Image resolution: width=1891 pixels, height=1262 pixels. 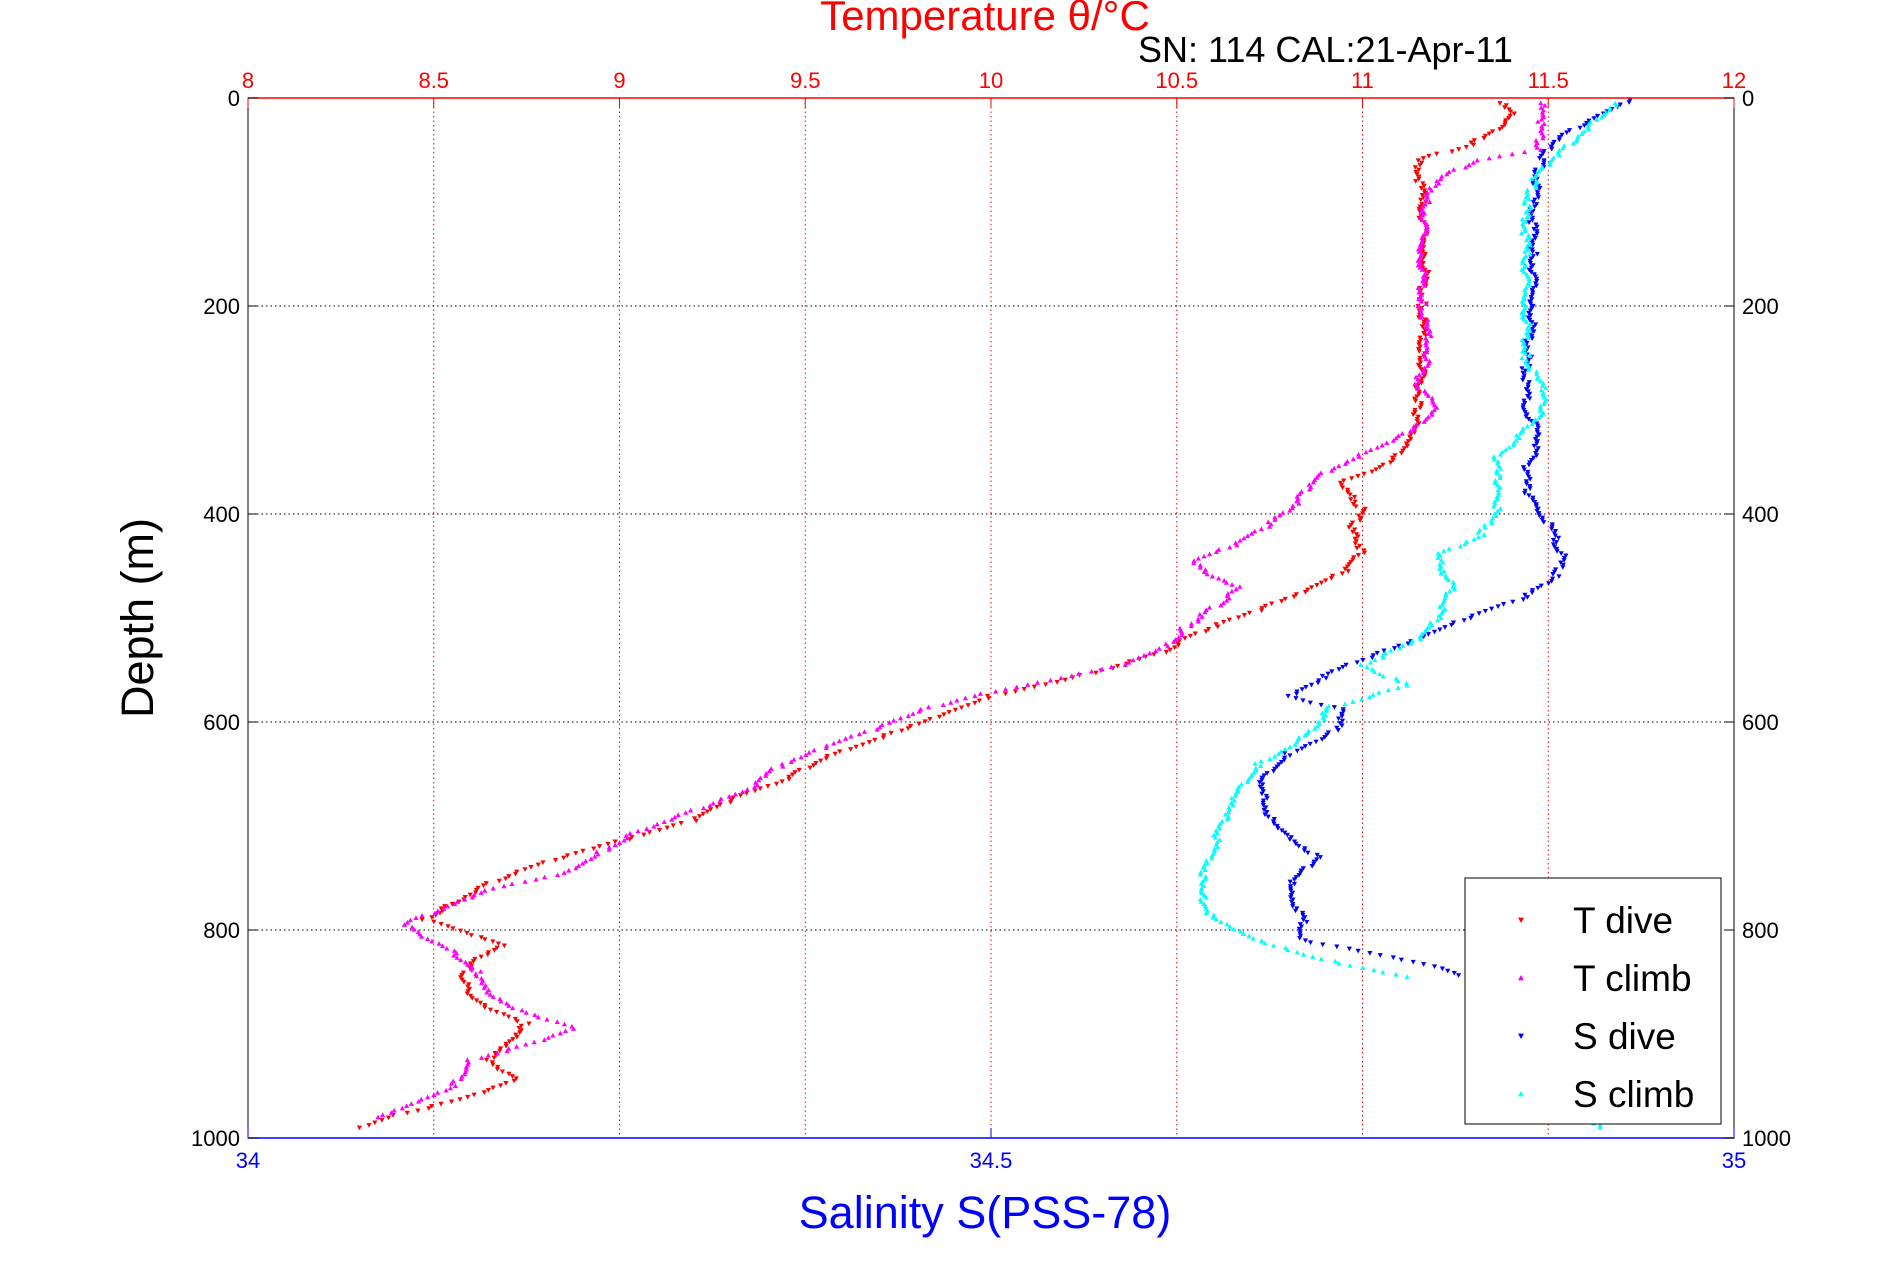 I want to click on depth-tick-label-left: 800, so click(x=221, y=930).